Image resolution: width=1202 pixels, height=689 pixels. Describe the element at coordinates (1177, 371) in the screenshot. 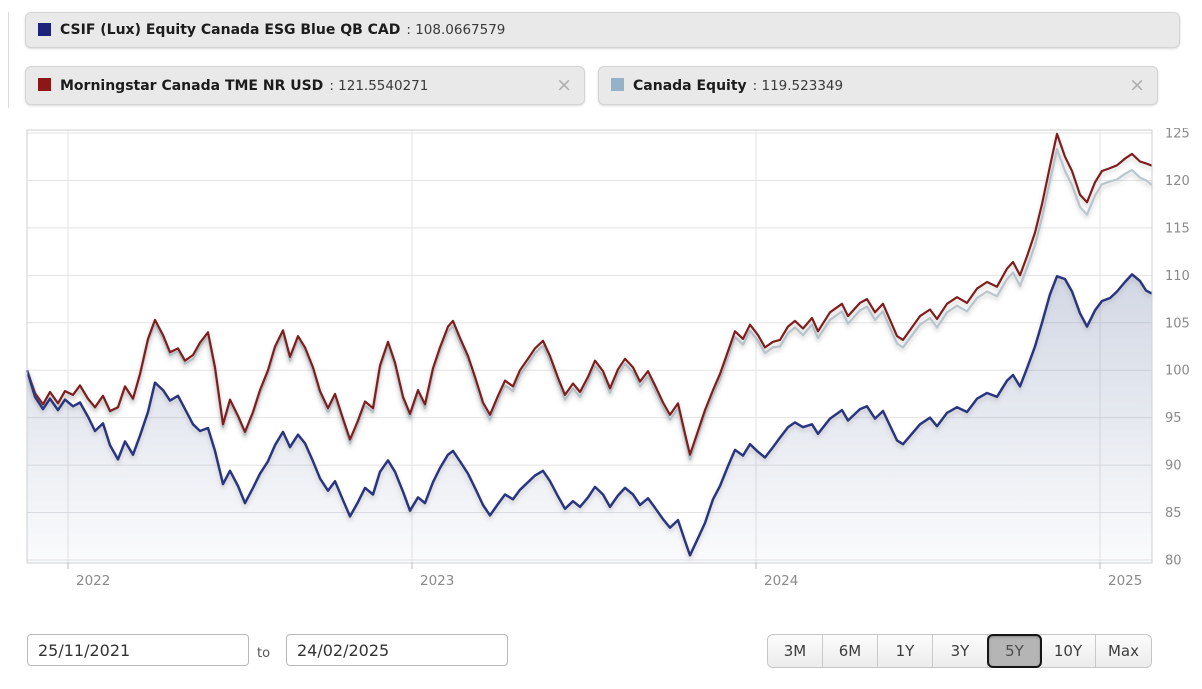

I see `y-axis-label: 100` at that location.